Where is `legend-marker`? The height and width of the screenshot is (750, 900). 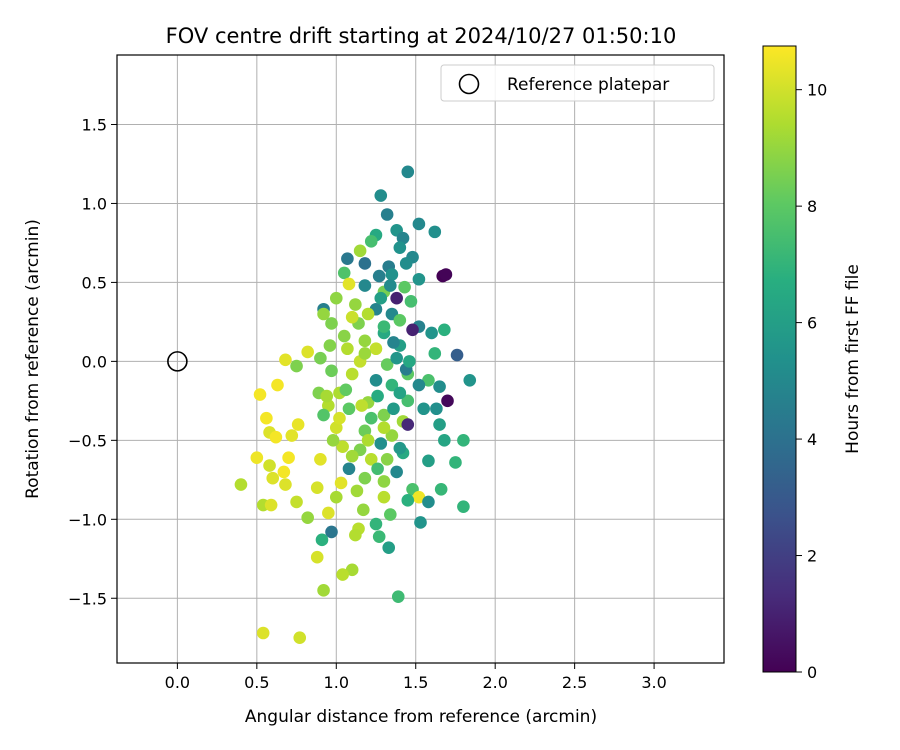 legend-marker is located at coordinates (469, 84).